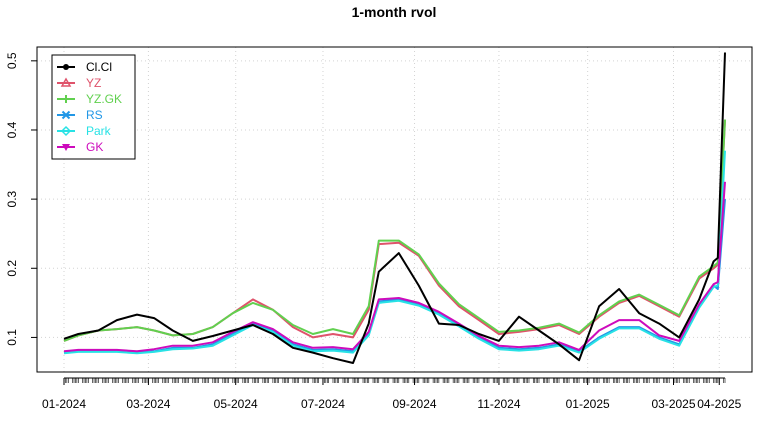  I want to click on y-tick-label: 0.4, so click(12, 129).